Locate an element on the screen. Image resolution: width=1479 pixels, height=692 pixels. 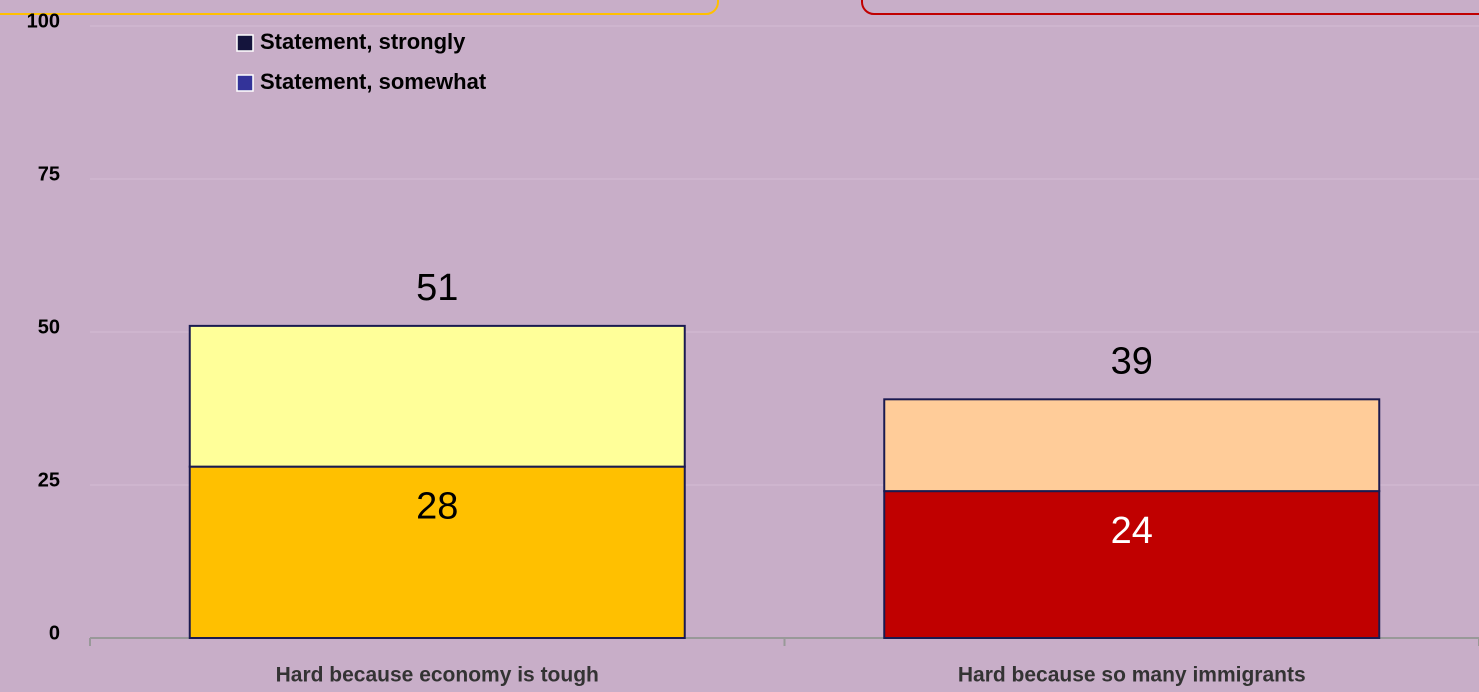
legend-label: Statement, somewhat is located at coordinates (373, 81).